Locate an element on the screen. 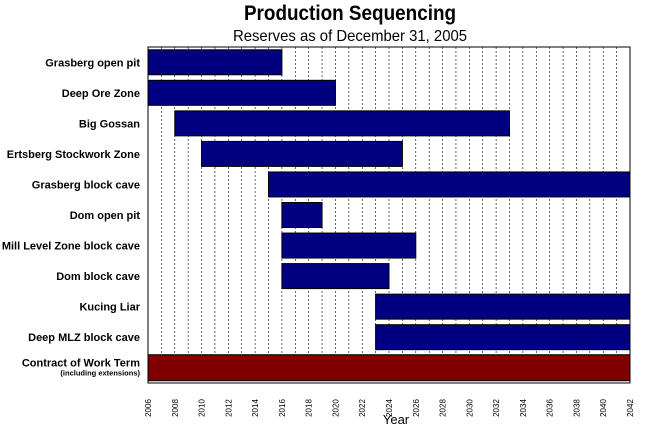  x-tick-label: 2012 is located at coordinates (228, 408).